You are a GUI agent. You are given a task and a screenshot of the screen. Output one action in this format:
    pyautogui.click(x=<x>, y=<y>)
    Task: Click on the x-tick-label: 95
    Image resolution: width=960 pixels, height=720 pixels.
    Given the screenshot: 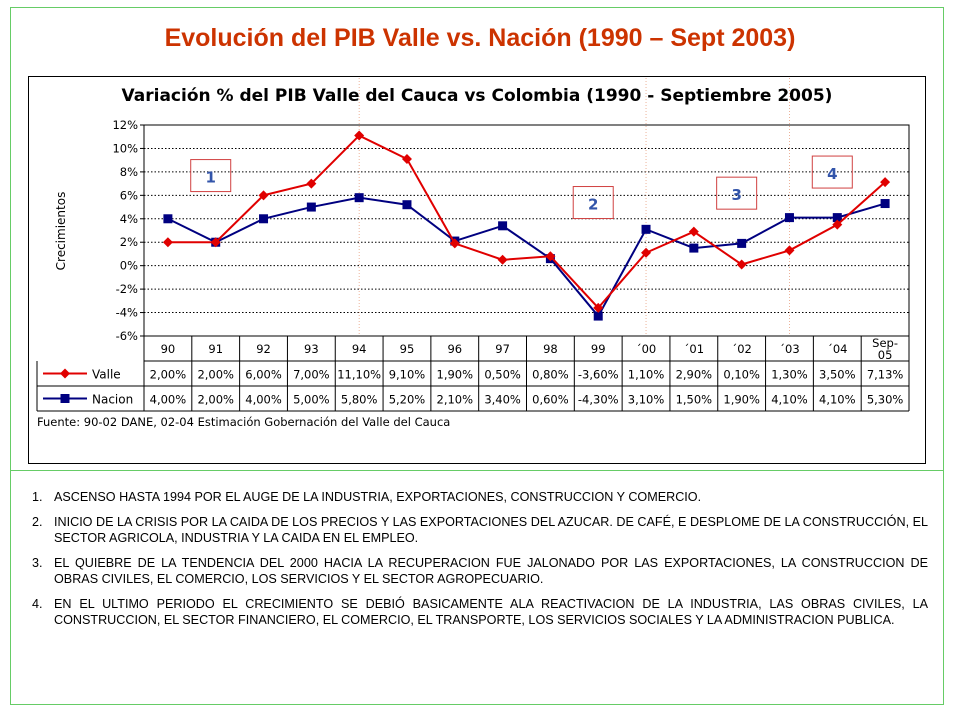 What is the action you would take?
    pyautogui.click(x=407, y=349)
    